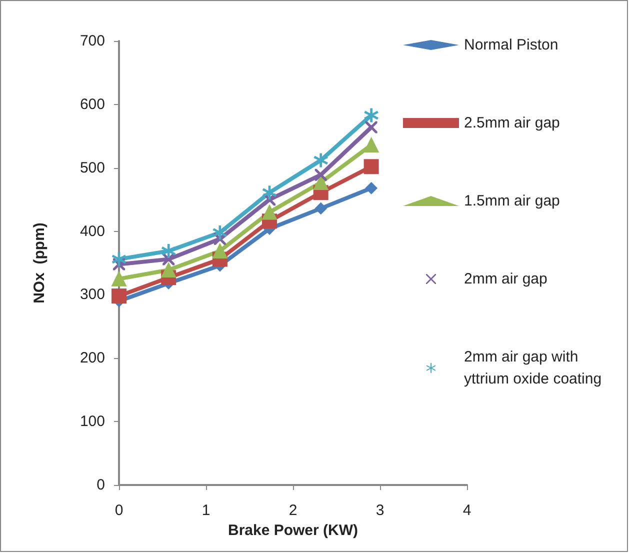 This screenshot has height=554, width=630. Describe the element at coordinates (511, 45) in the screenshot. I see `legend-label: Normal Piston` at that location.